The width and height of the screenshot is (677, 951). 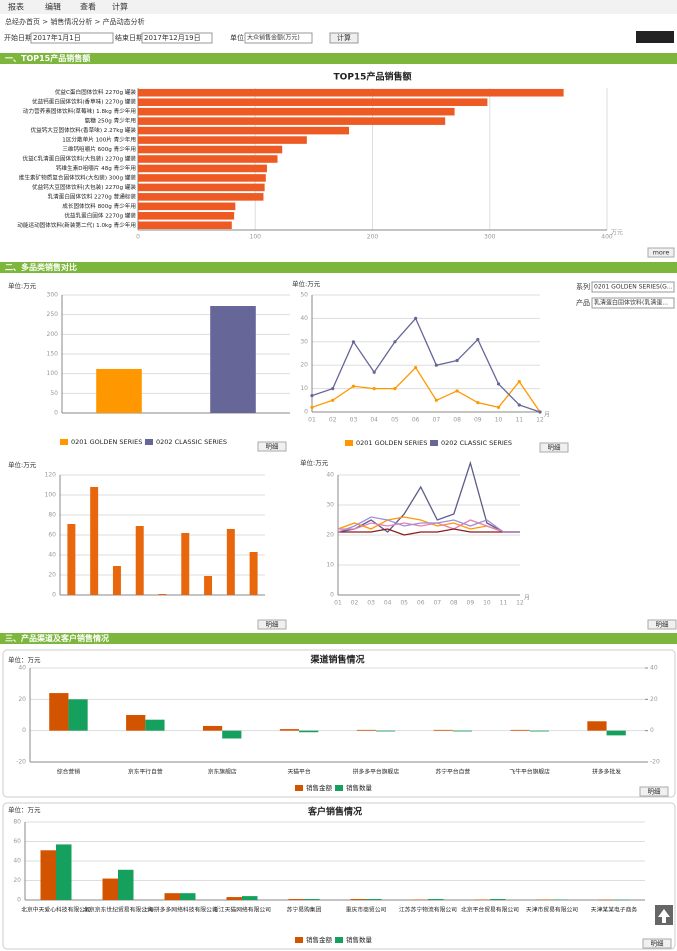 I want to click on unit-label: 单位：万元, so click(x=24, y=659).